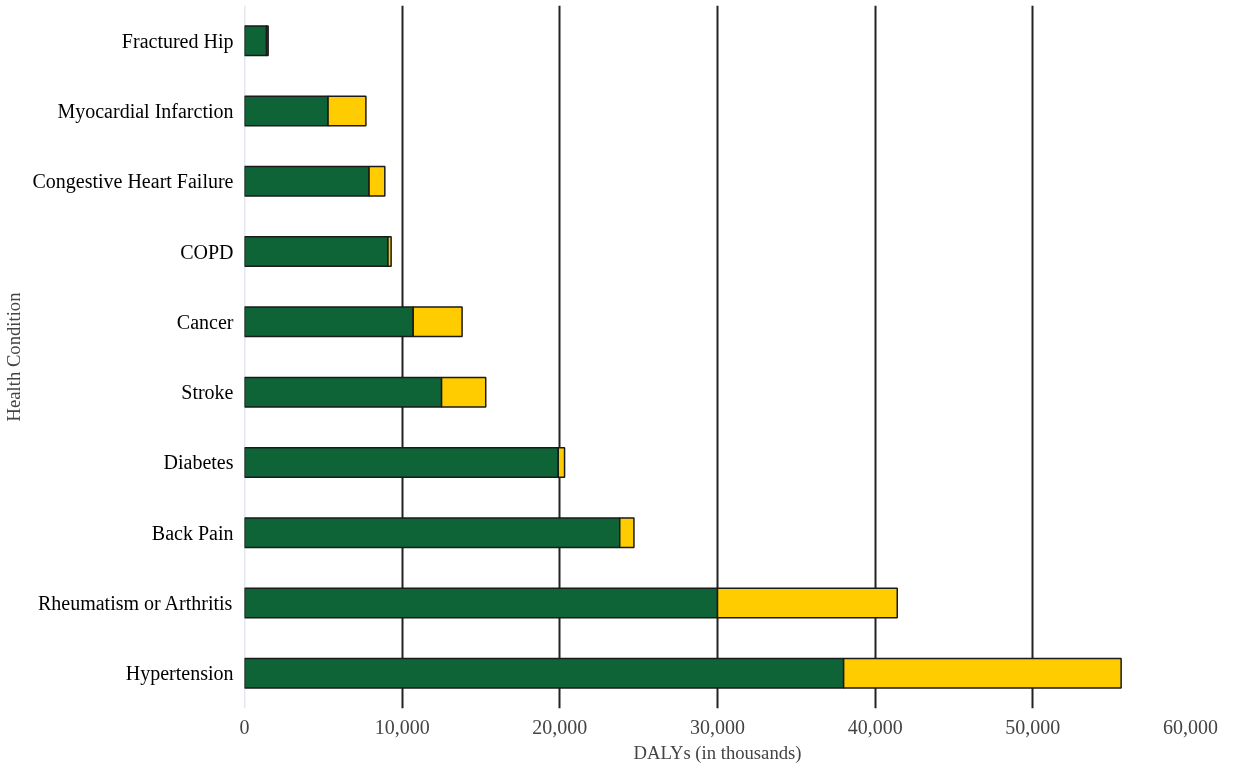 Image resolution: width=1237 pixels, height=771 pixels. Describe the element at coordinates (205, 321) in the screenshot. I see `y-tick-label: Cancer` at that location.